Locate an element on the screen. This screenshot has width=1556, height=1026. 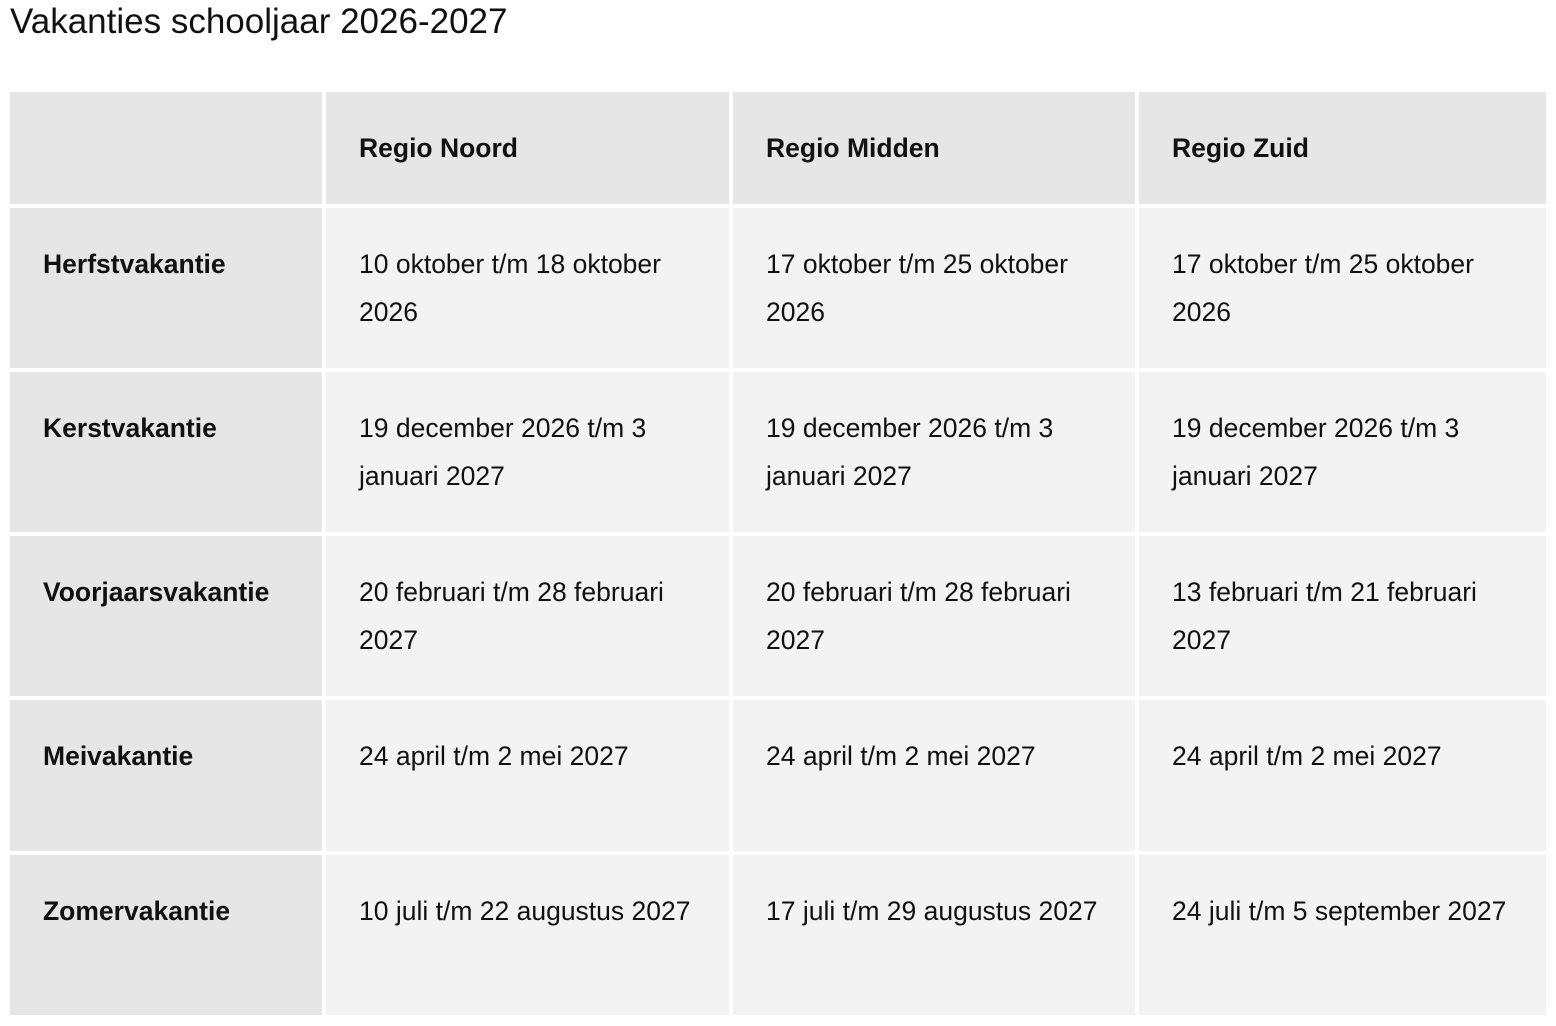
table-header-row: Regio Noord Regio Midden Regio Zuid is located at coordinates (778, 148).